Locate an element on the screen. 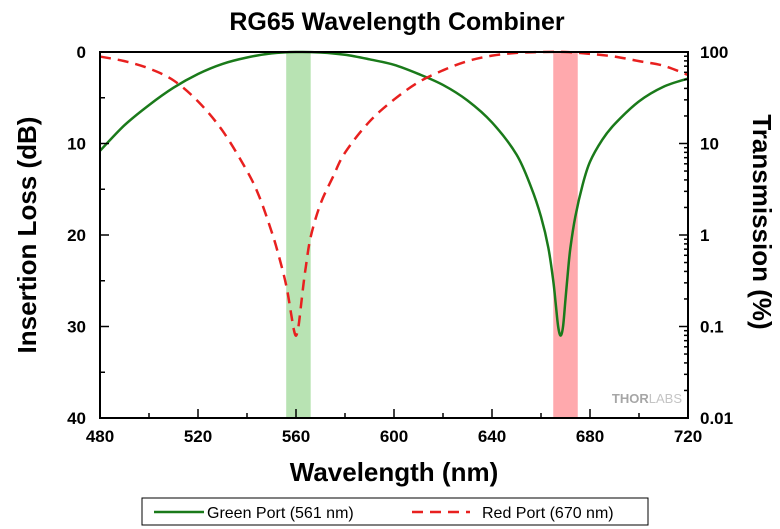 The width and height of the screenshot is (780, 529). y-left-tick-label: 0 is located at coordinates (81, 52).